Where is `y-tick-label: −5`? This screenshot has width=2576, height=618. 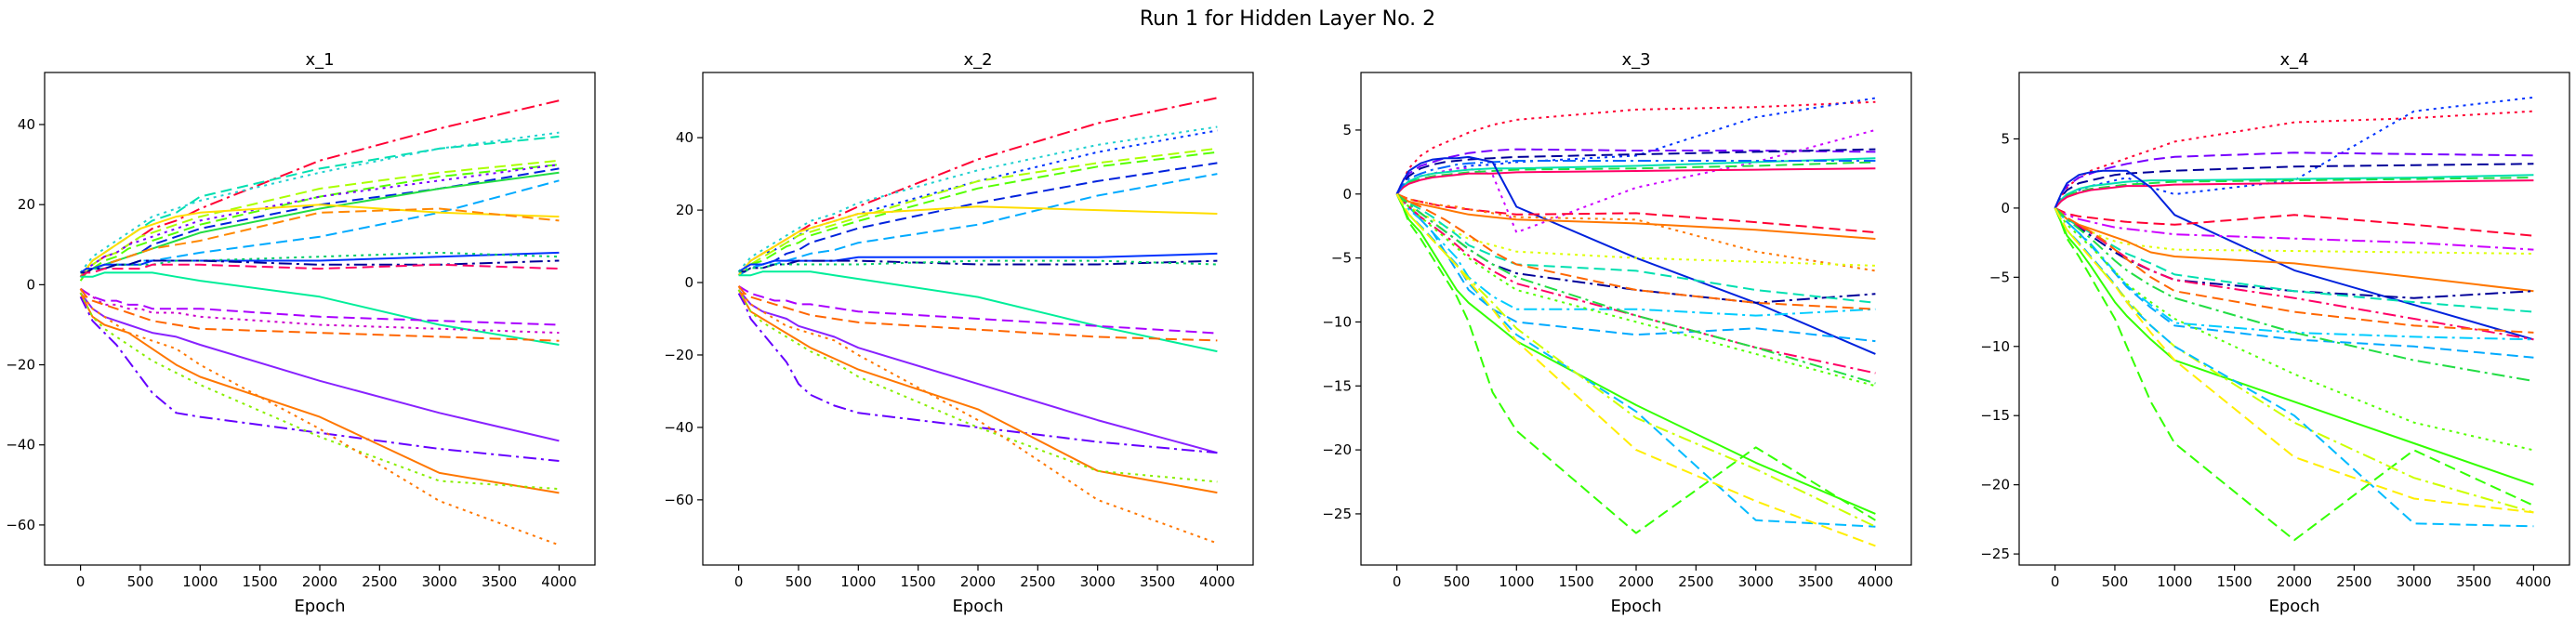 y-tick-label: −5 is located at coordinates (1341, 258).